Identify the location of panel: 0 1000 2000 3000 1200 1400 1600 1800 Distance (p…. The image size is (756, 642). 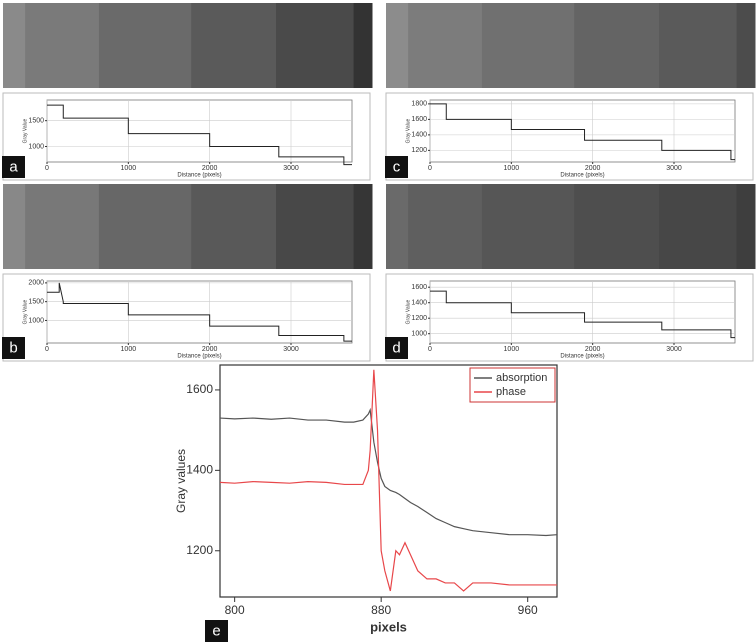
(570, 92).